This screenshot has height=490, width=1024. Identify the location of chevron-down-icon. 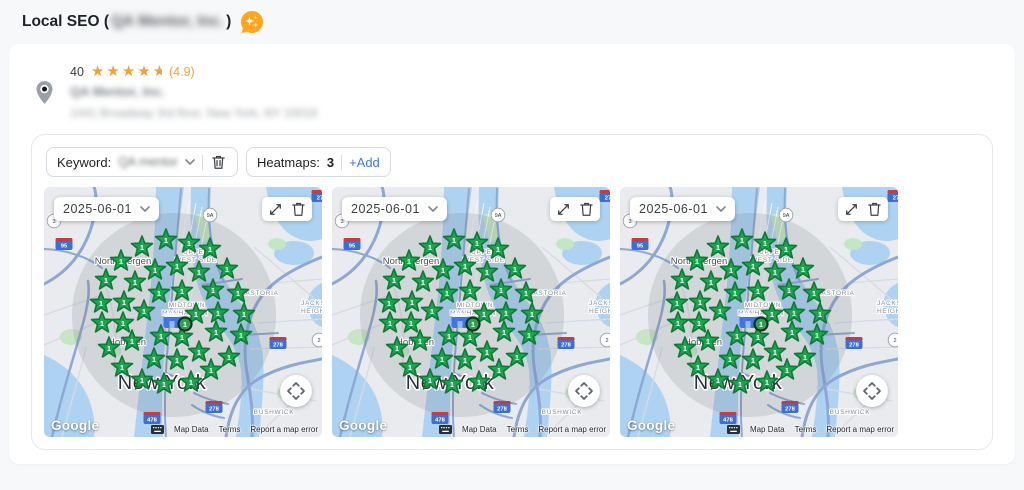
(190, 162).